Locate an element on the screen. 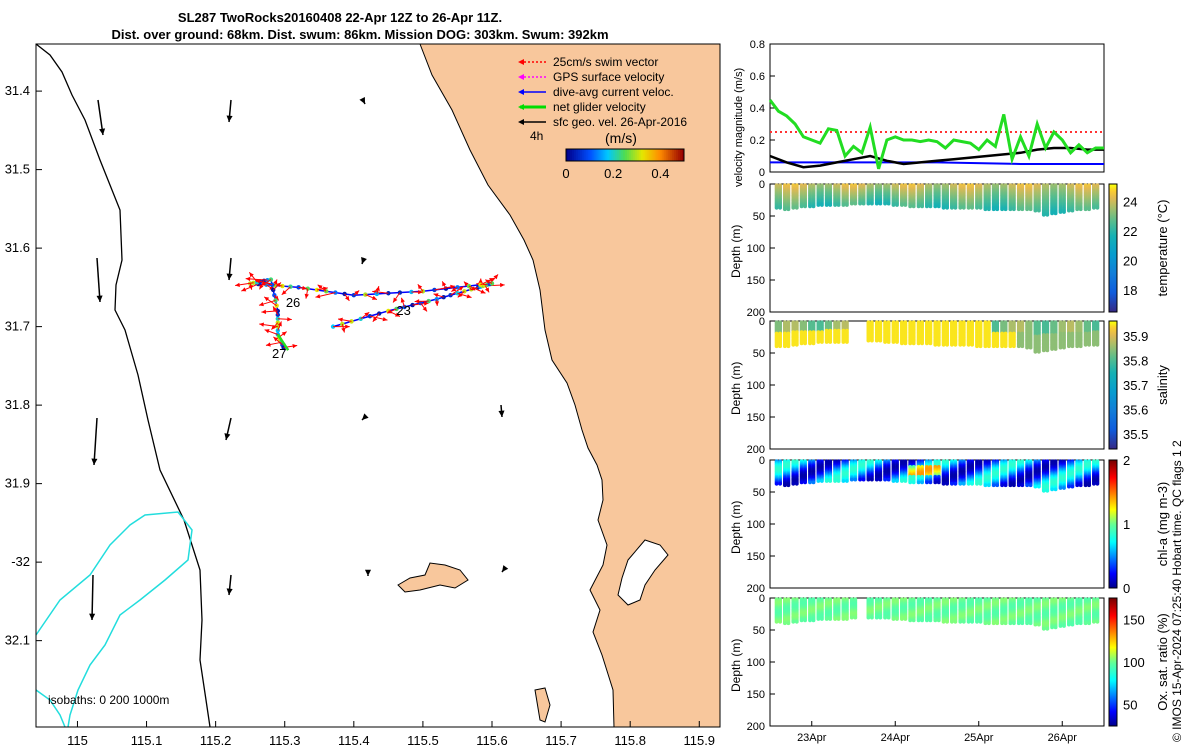  geo-velocity-arrow-head is located at coordinates (365, 416).